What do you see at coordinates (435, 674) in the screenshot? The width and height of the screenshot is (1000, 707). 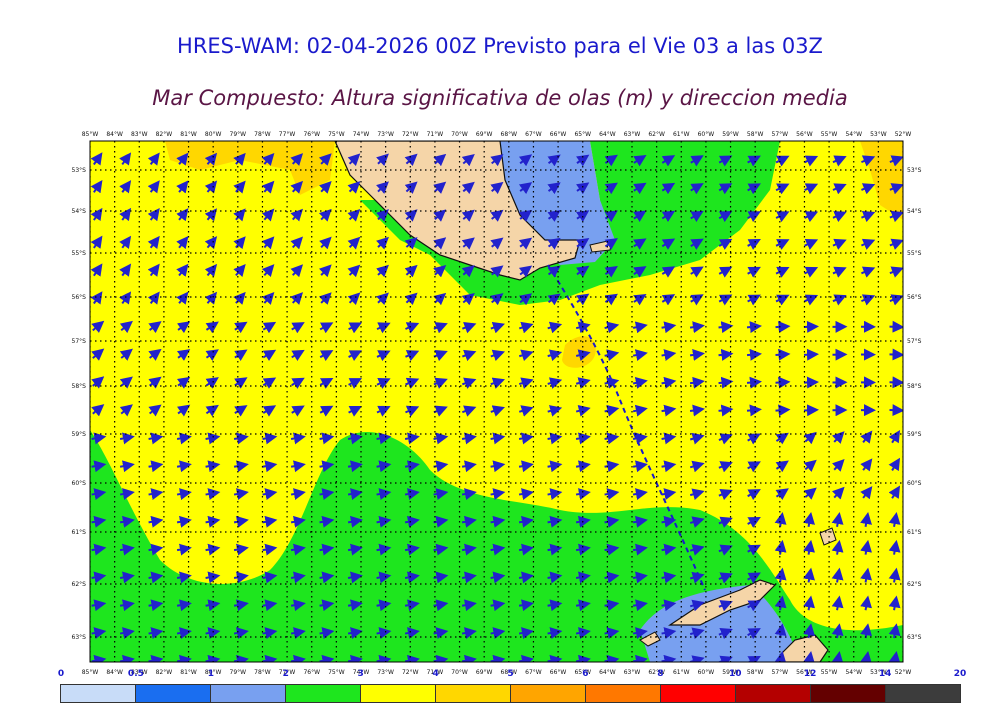 I see `colorbar-tick-label: 4` at bounding box center [435, 674].